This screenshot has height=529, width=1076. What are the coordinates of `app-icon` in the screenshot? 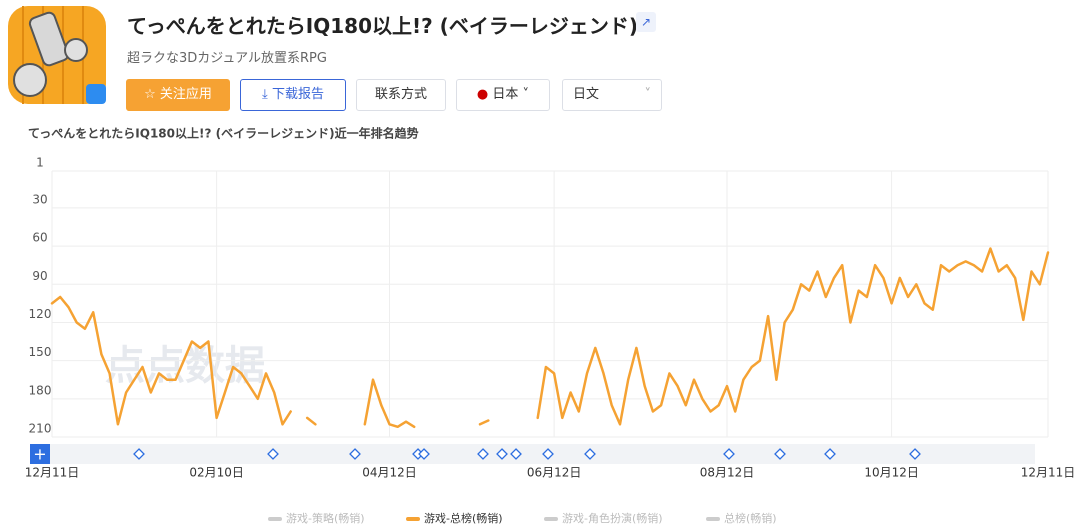 It's located at (57, 55).